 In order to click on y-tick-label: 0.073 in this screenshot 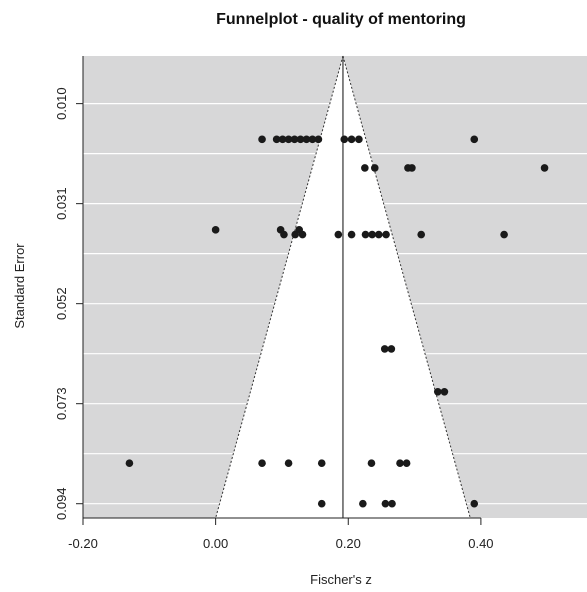, I will do `click(61, 403)`.